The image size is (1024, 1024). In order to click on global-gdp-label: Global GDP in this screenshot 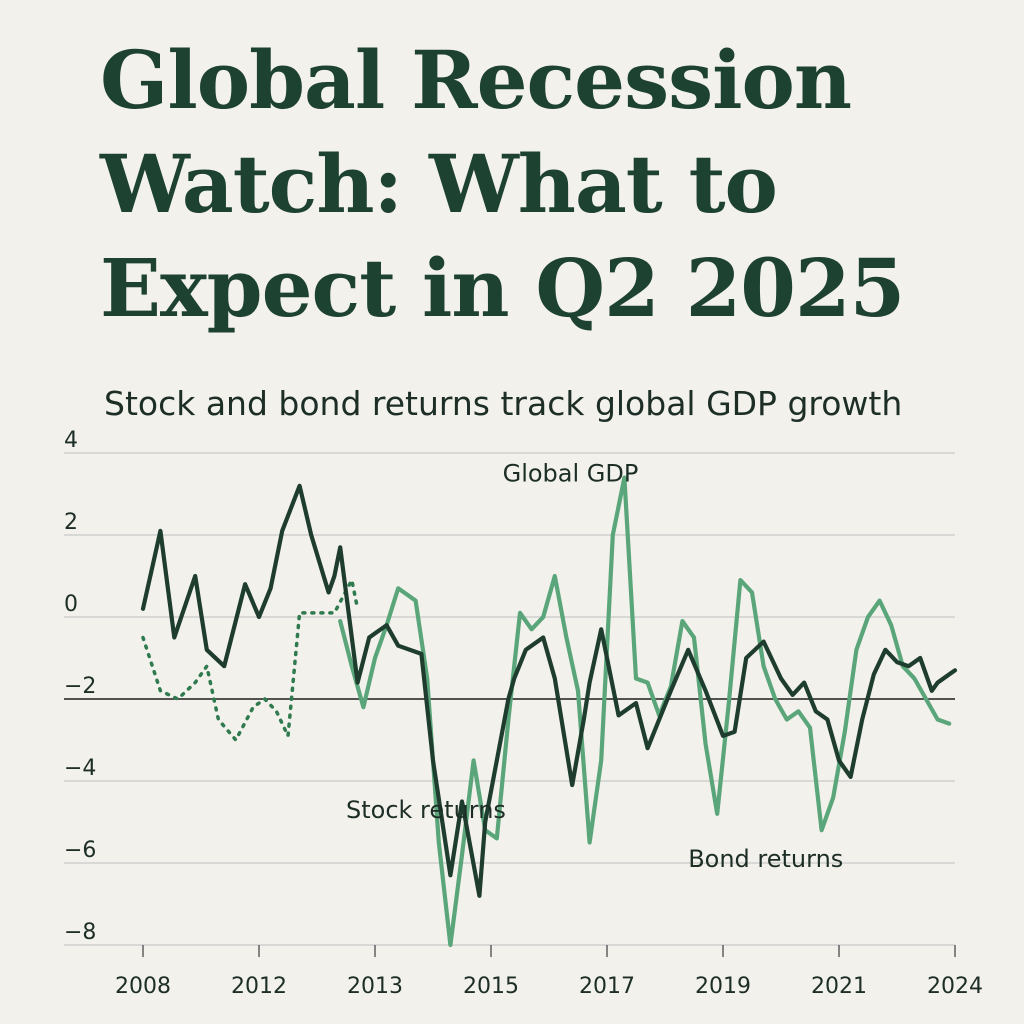, I will do `click(571, 474)`.